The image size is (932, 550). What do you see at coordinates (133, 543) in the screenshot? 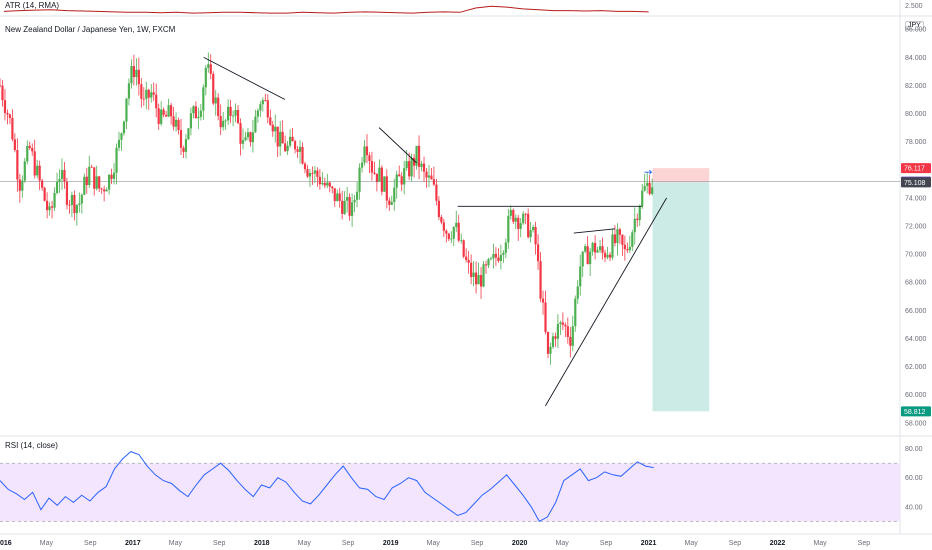
I see `time-axis-year-label: 2017` at bounding box center [133, 543].